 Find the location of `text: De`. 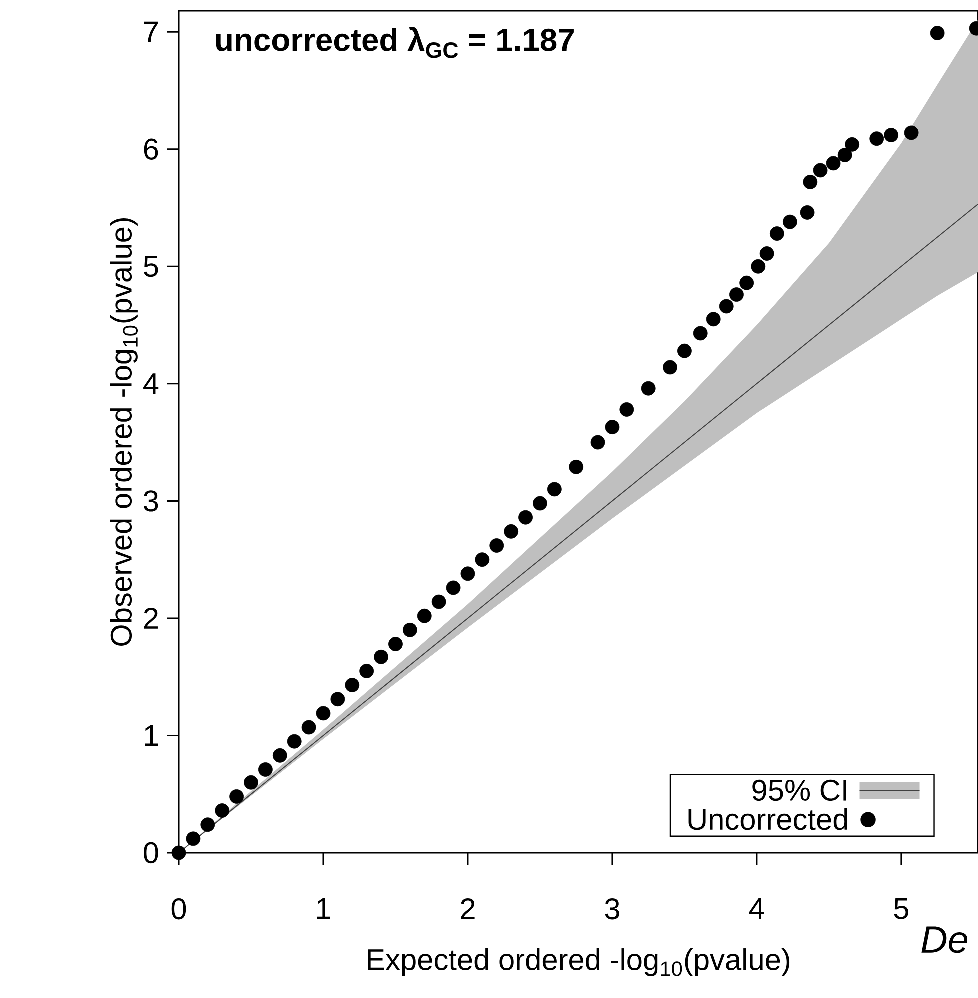

text: De is located at coordinates (945, 940).